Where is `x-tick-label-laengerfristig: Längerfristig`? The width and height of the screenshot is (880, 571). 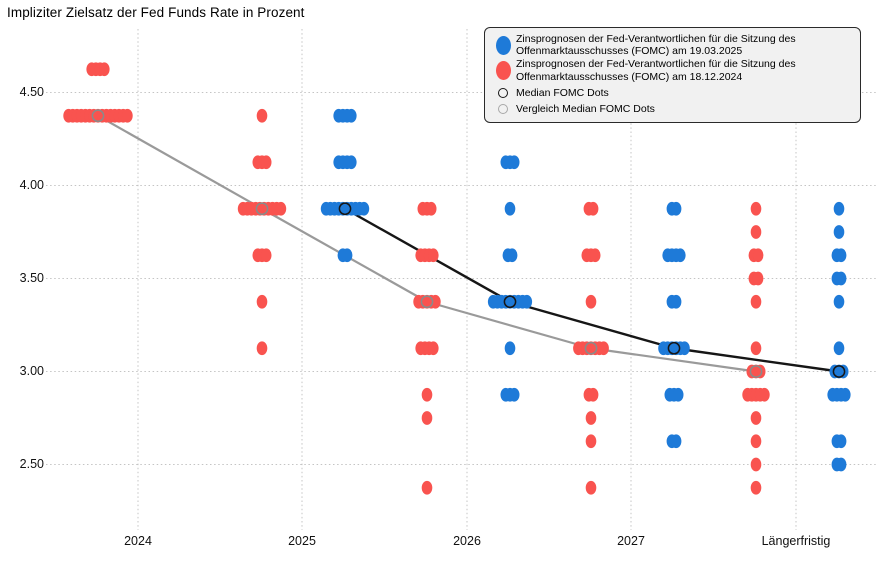 x-tick-label-laengerfristig: Längerfristig is located at coordinates (796, 541).